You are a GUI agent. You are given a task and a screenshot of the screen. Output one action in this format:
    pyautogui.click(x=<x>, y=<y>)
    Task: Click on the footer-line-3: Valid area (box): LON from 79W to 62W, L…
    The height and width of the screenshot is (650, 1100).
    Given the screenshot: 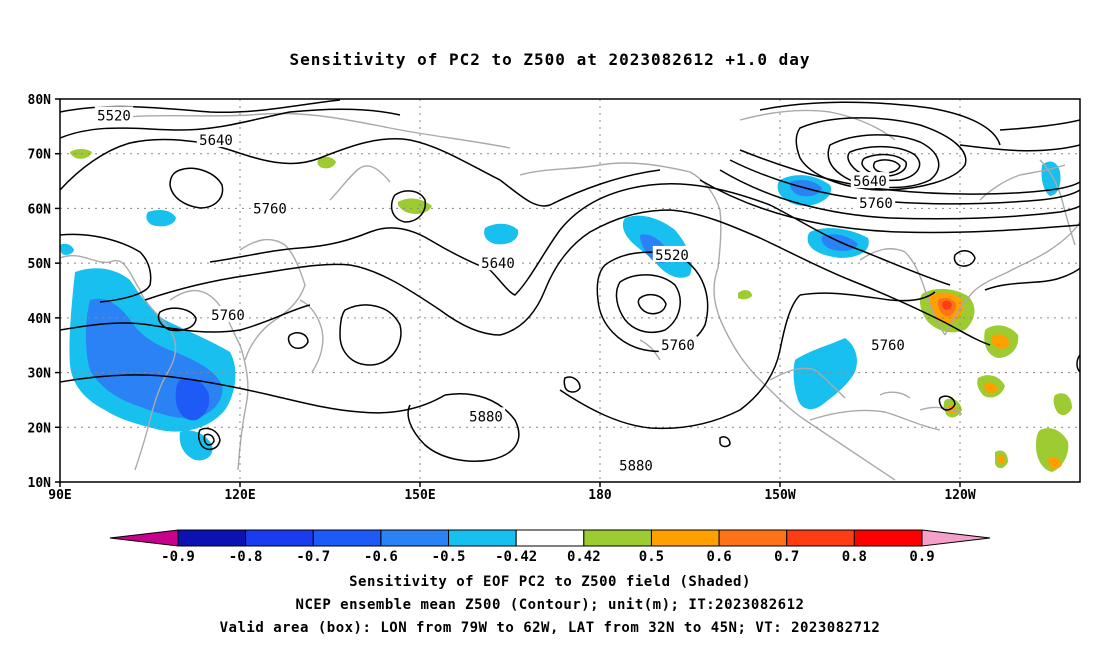 What is the action you would take?
    pyautogui.click(x=550, y=628)
    